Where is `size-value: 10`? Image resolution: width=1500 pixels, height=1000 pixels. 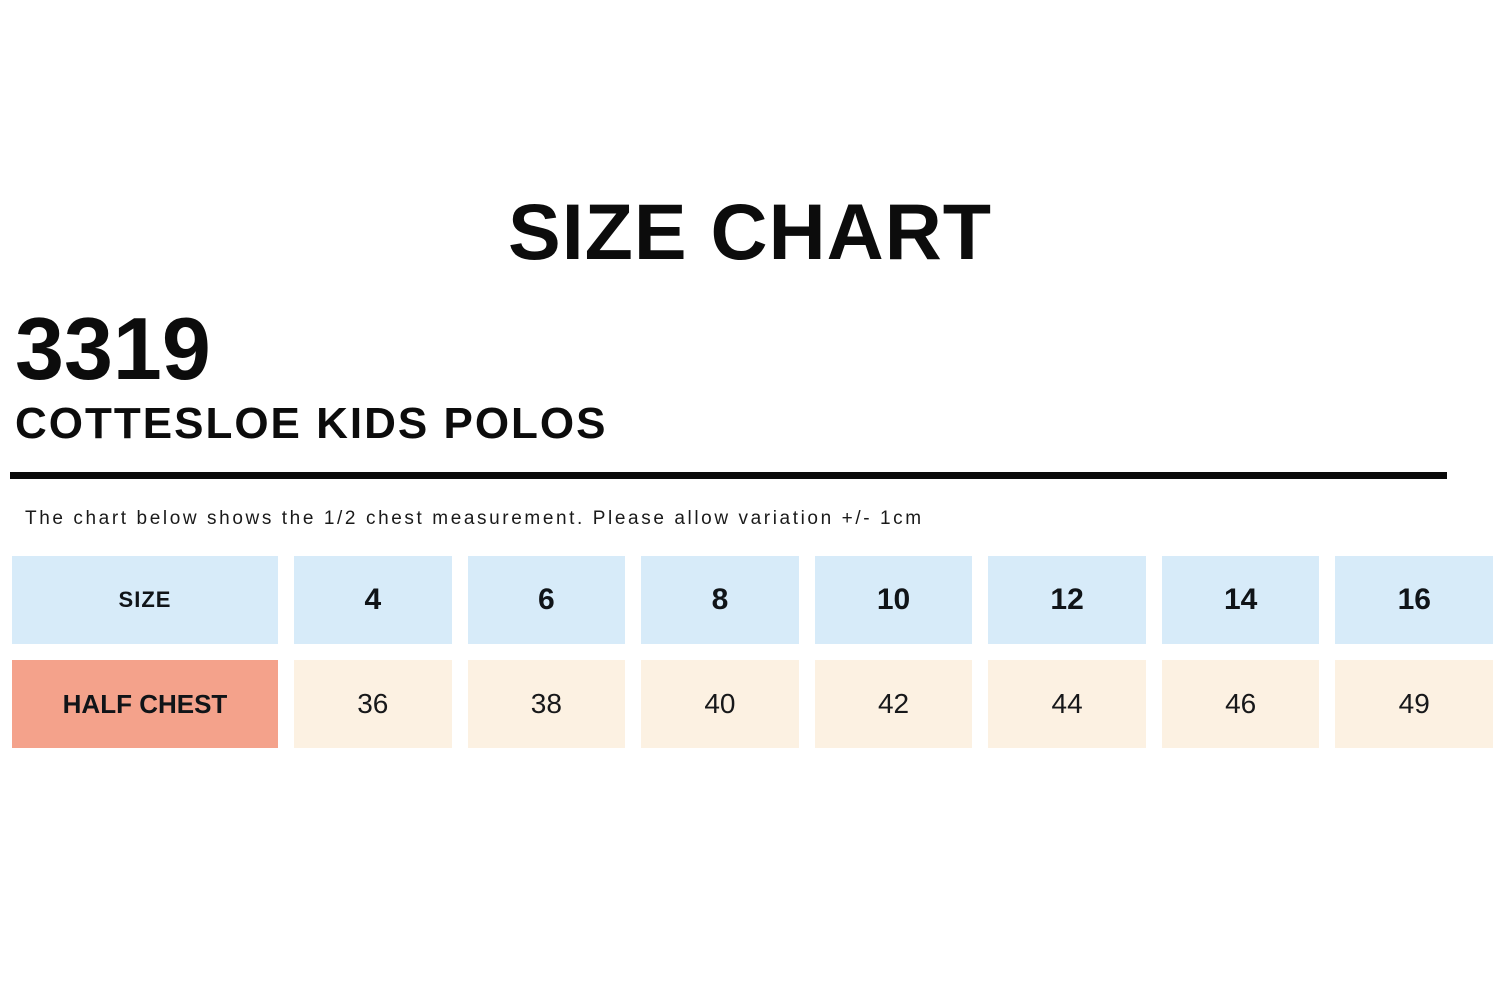 size-value: 10 is located at coordinates (893, 599).